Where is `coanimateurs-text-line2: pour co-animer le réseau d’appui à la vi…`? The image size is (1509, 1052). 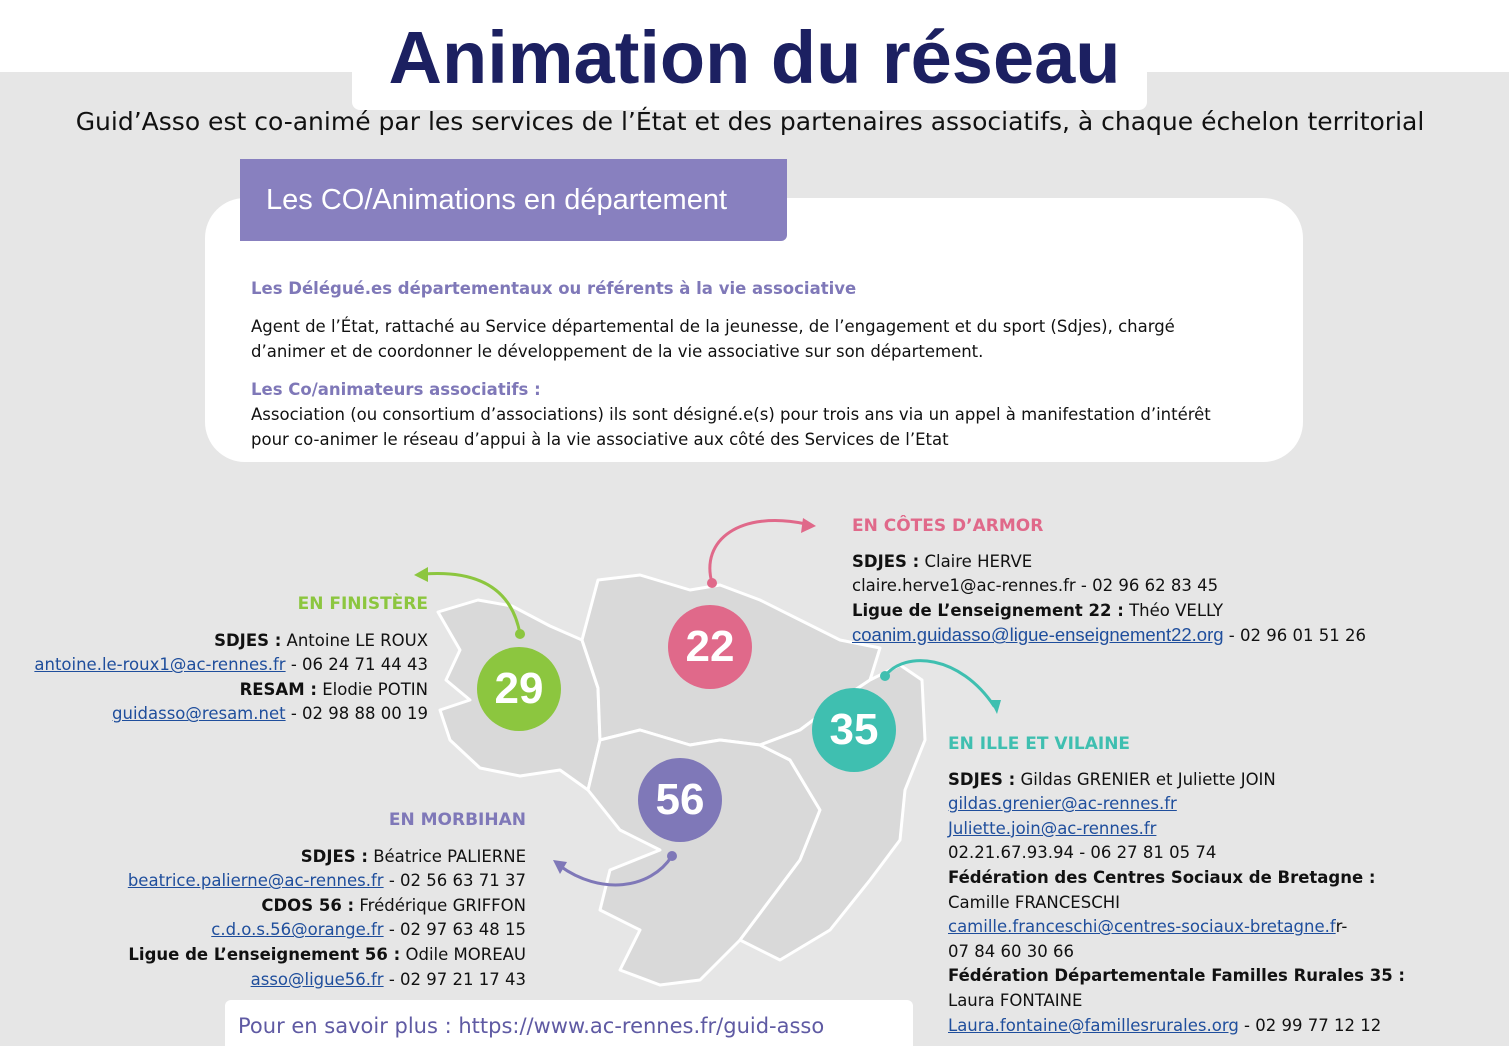 coanimateurs-text-line2: pour co-animer le réseau d’appui à la vi… is located at coordinates (600, 439).